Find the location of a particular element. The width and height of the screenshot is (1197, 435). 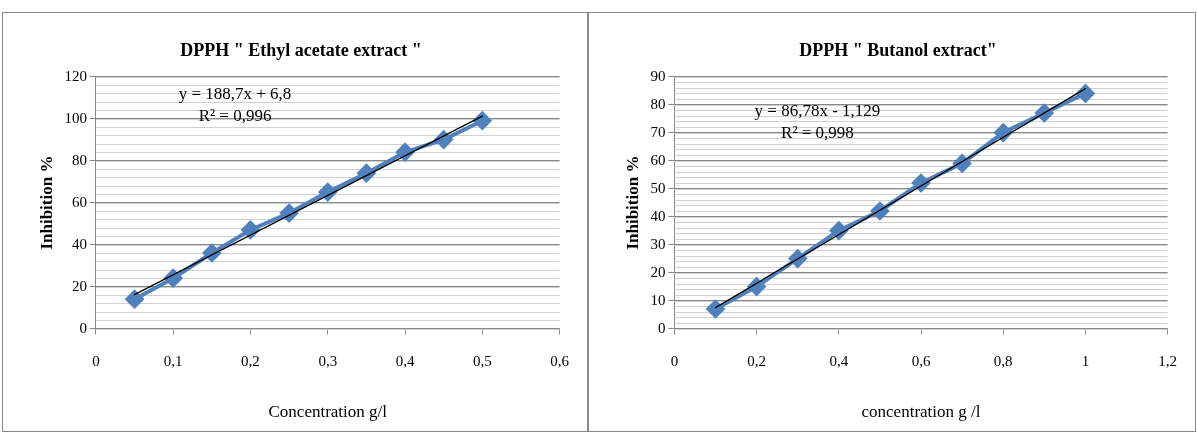

annotation: y = 86,78x - 1,129 is located at coordinates (817, 111).